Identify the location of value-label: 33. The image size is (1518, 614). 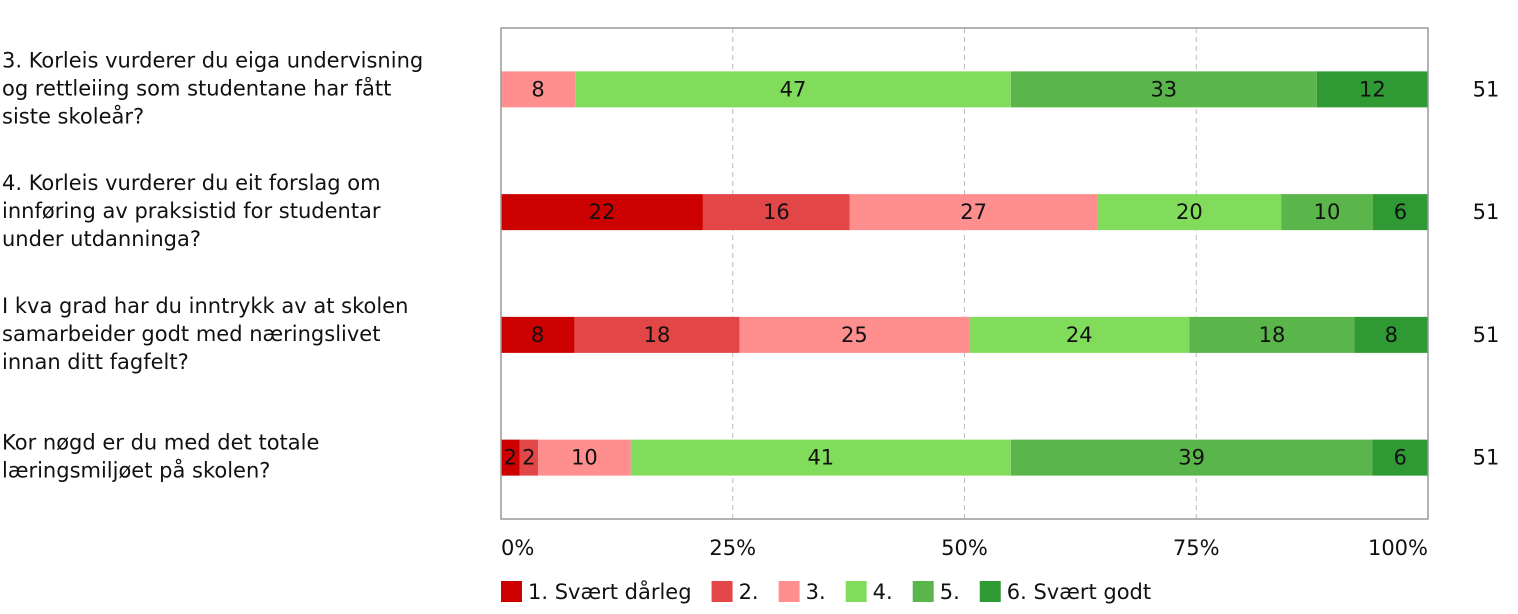
(1163, 89).